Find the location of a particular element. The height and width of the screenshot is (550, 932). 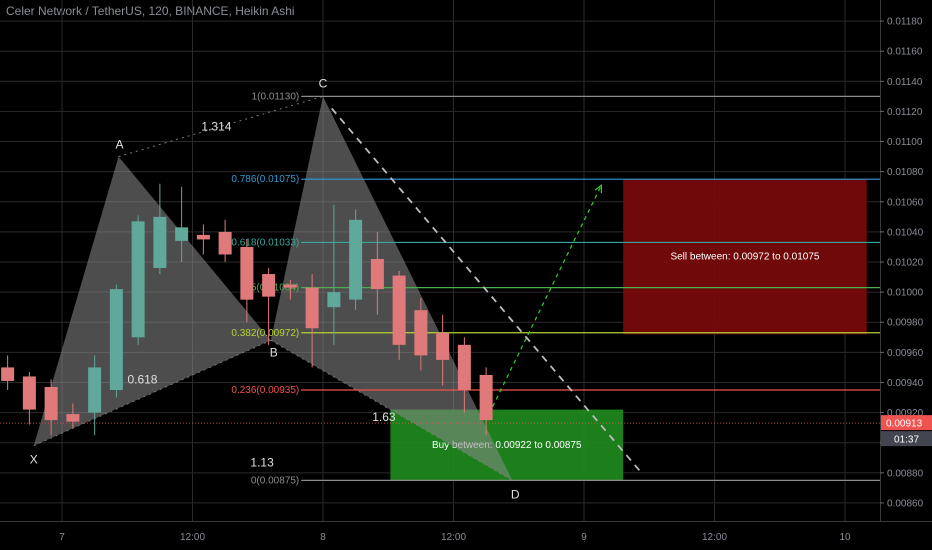

price-tick-label: 0.01120 is located at coordinates (905, 112).